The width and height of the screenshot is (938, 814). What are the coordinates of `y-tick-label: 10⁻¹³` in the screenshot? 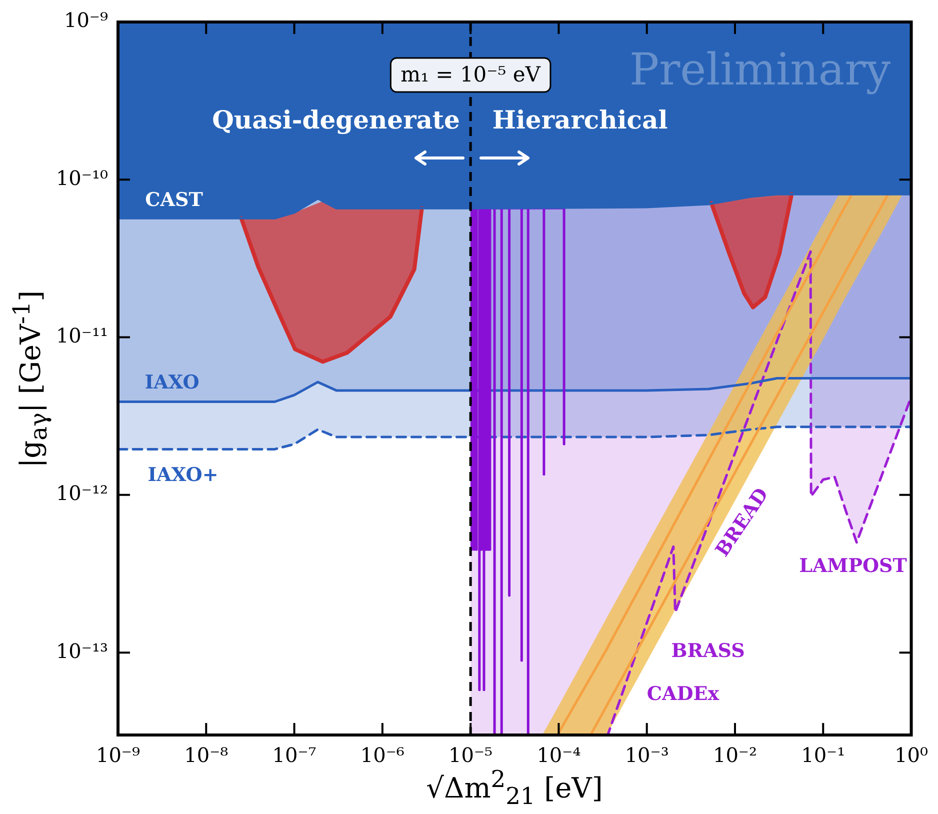 It's located at (82, 650).